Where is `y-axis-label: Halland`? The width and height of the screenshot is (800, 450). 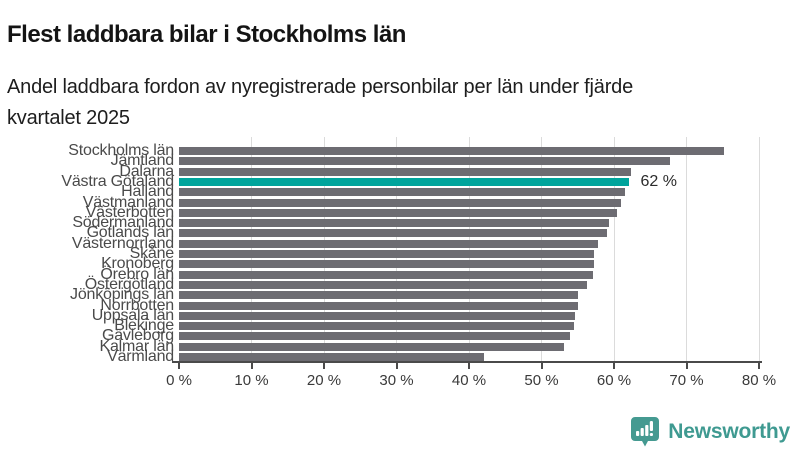 y-axis-label: Halland is located at coordinates (147, 192).